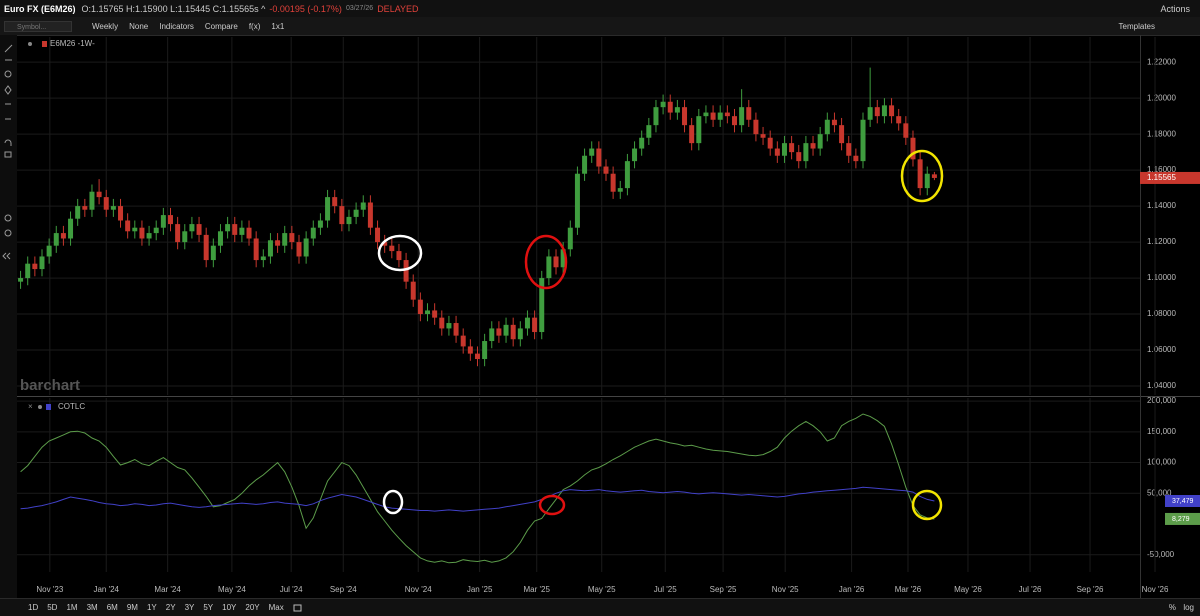  Describe the element at coordinates (92, 607) in the screenshot. I see `range-button: 3M` at that location.